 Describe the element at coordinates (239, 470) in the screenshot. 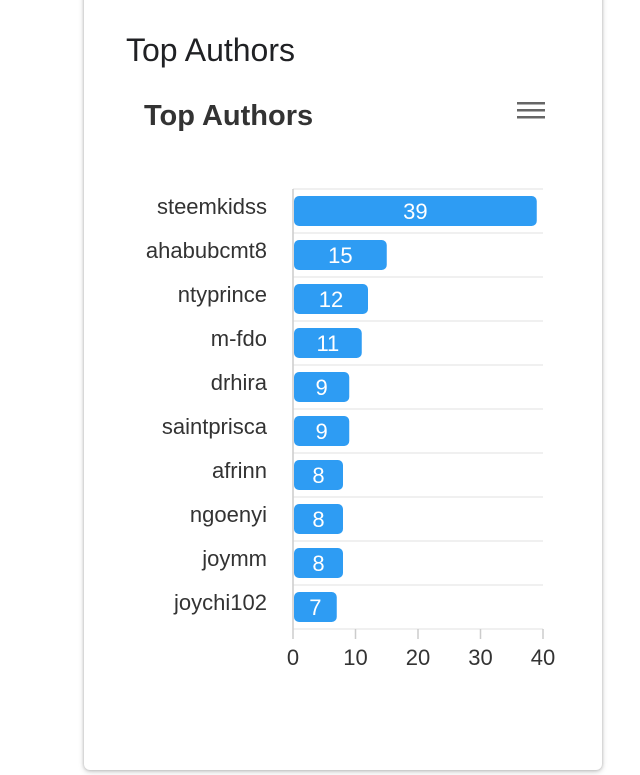

I see `category-label: afrinn` at that location.